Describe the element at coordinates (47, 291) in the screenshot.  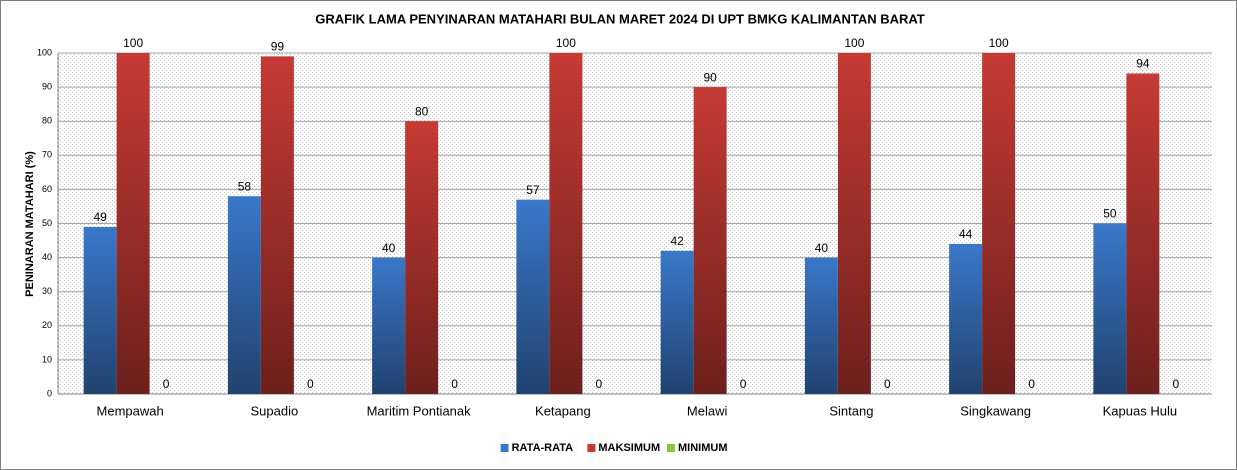
I see `y-tick-label: 30` at that location.